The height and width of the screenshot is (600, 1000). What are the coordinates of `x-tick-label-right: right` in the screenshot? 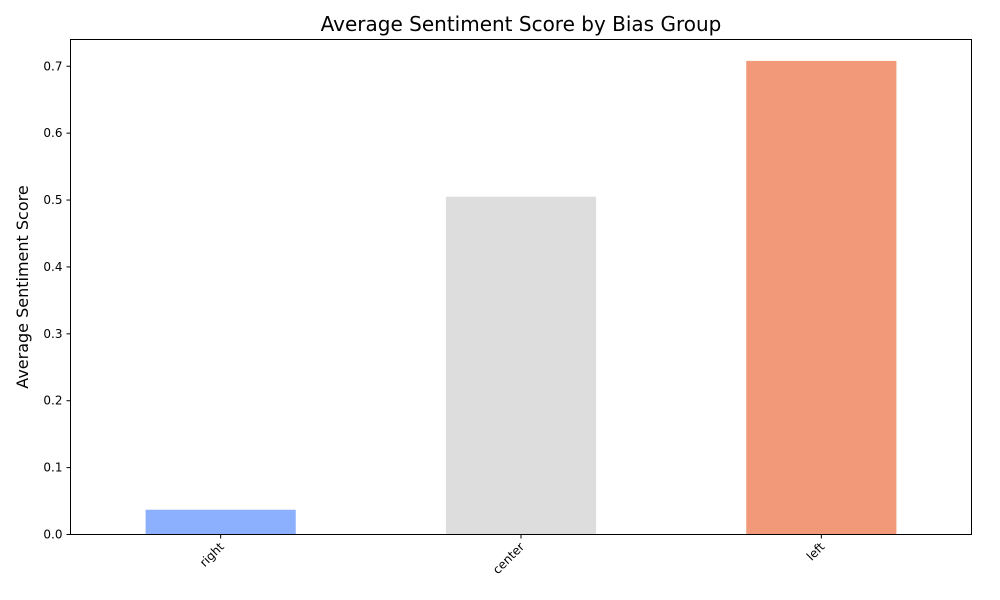 It's located at (212, 555).